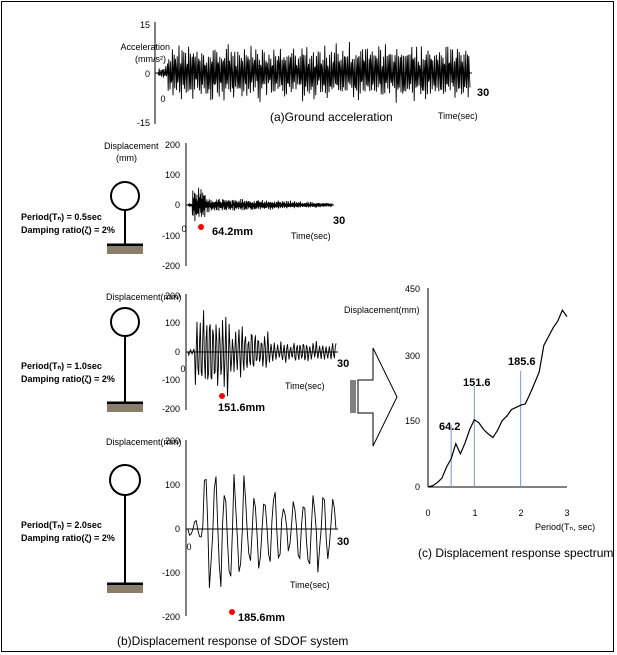 This screenshot has width=617, height=655. Describe the element at coordinates (172, 485) in the screenshot. I see `row3-ytick-100: 100` at that location.